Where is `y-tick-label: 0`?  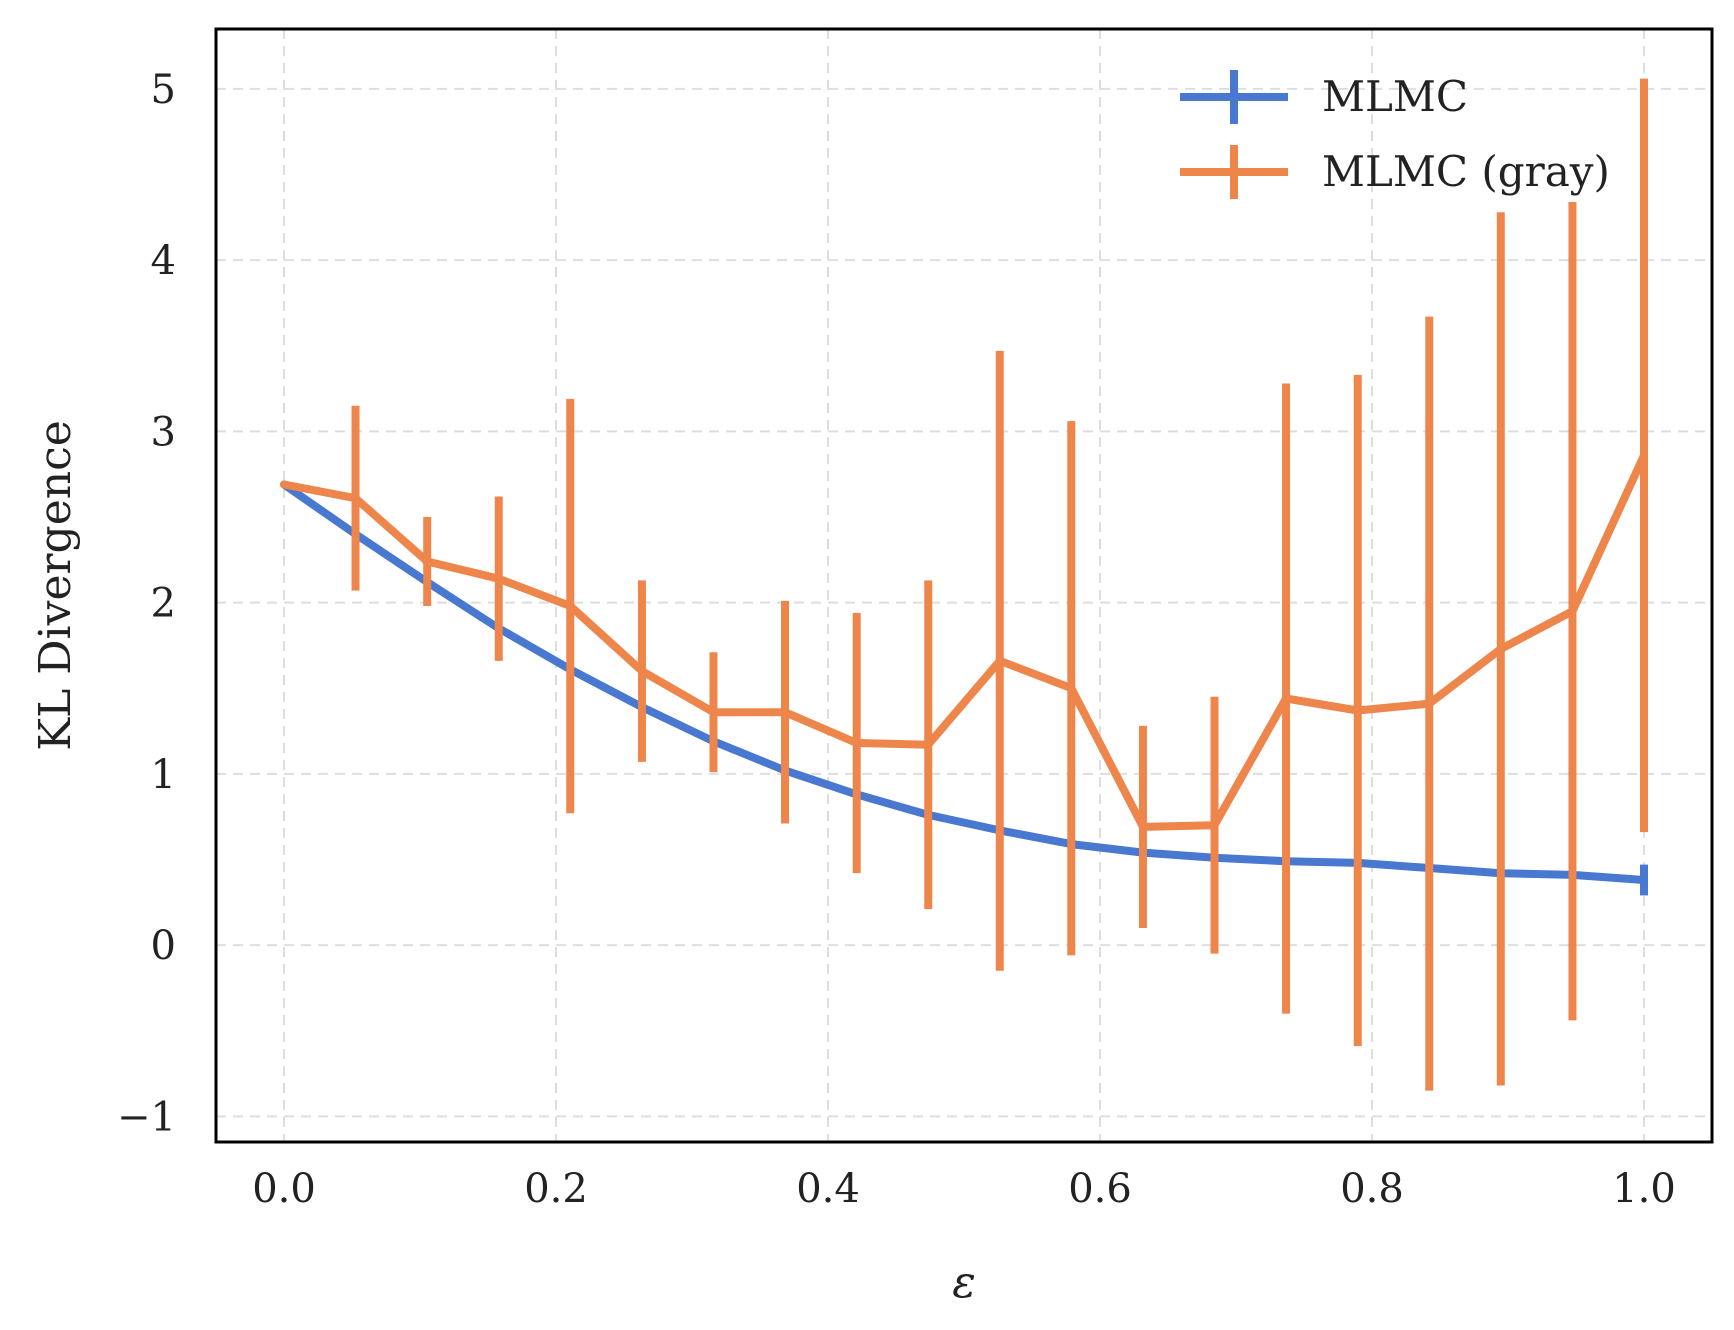 y-tick-label: 0 is located at coordinates (163, 946).